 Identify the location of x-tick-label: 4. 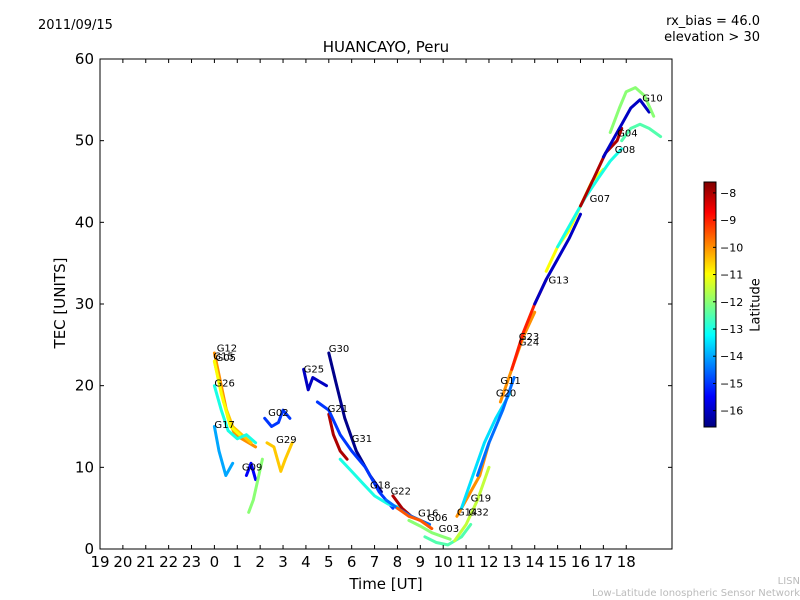
(306, 562).